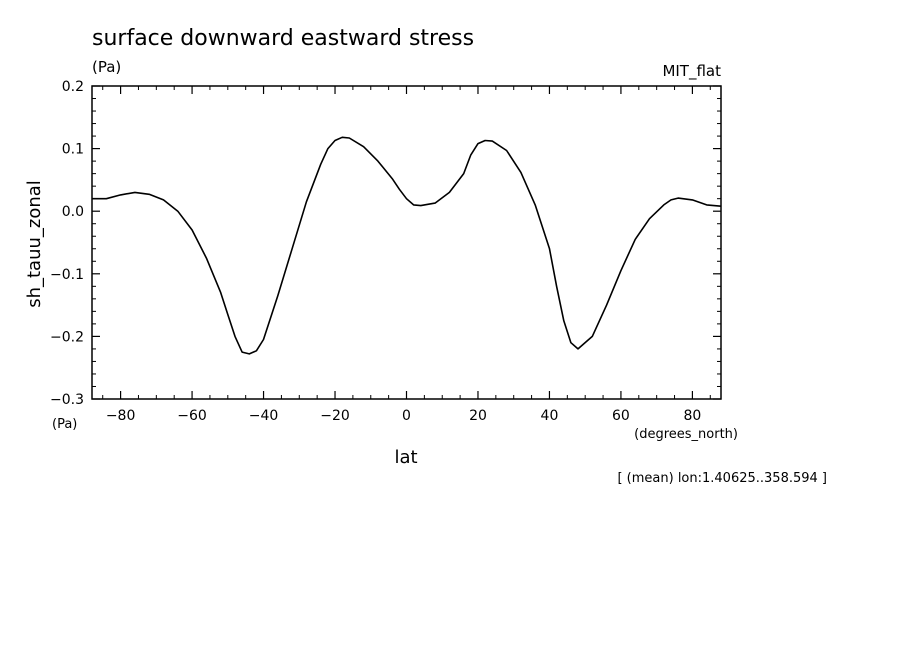 This screenshot has height=654, width=904. What do you see at coordinates (67, 337) in the screenshot?
I see `y-tick-label: −0.2` at bounding box center [67, 337].